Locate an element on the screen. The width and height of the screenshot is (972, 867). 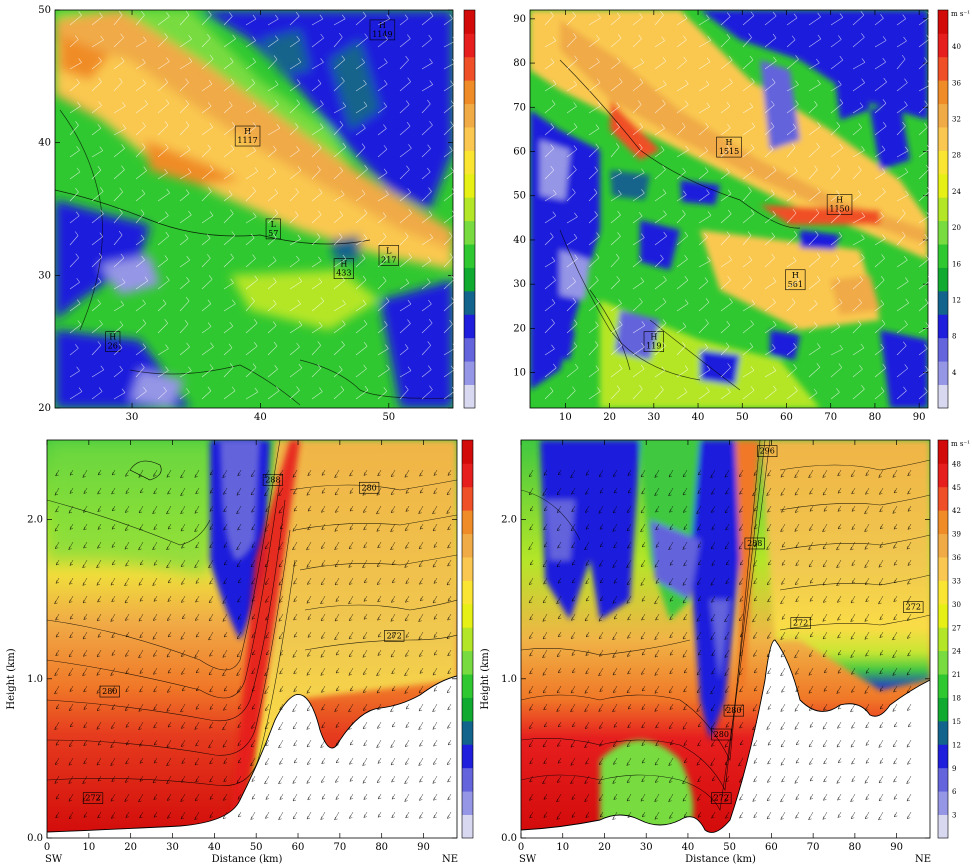
svg-text: H is located at coordinates (112, 337).